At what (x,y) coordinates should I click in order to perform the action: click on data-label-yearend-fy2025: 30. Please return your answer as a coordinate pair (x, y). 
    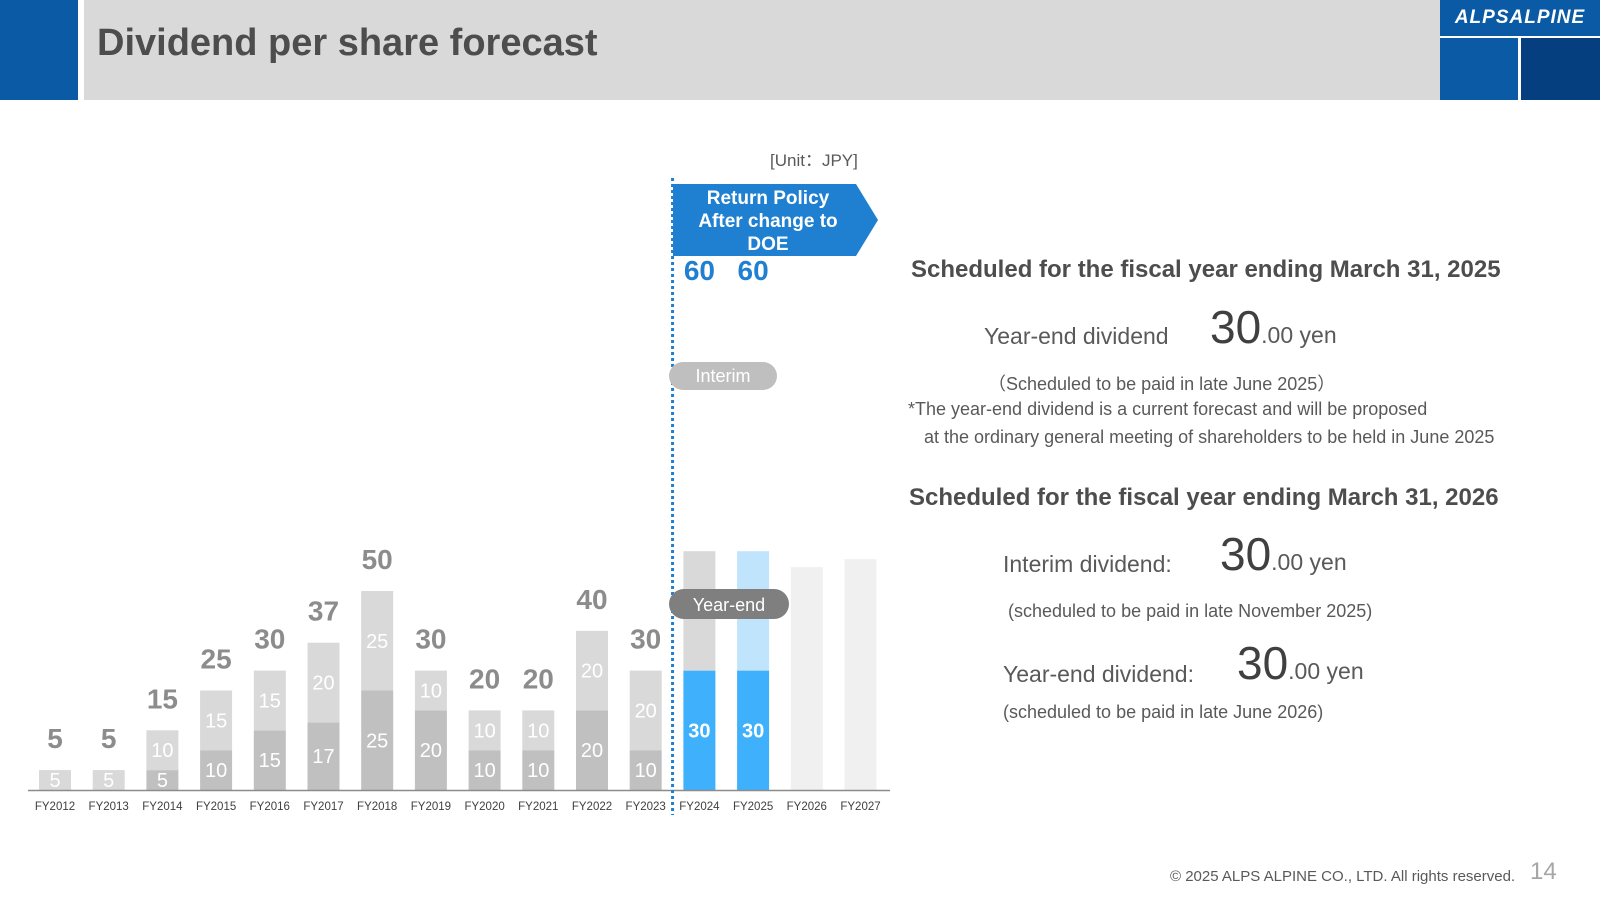
    Looking at the image, I should click on (753, 731).